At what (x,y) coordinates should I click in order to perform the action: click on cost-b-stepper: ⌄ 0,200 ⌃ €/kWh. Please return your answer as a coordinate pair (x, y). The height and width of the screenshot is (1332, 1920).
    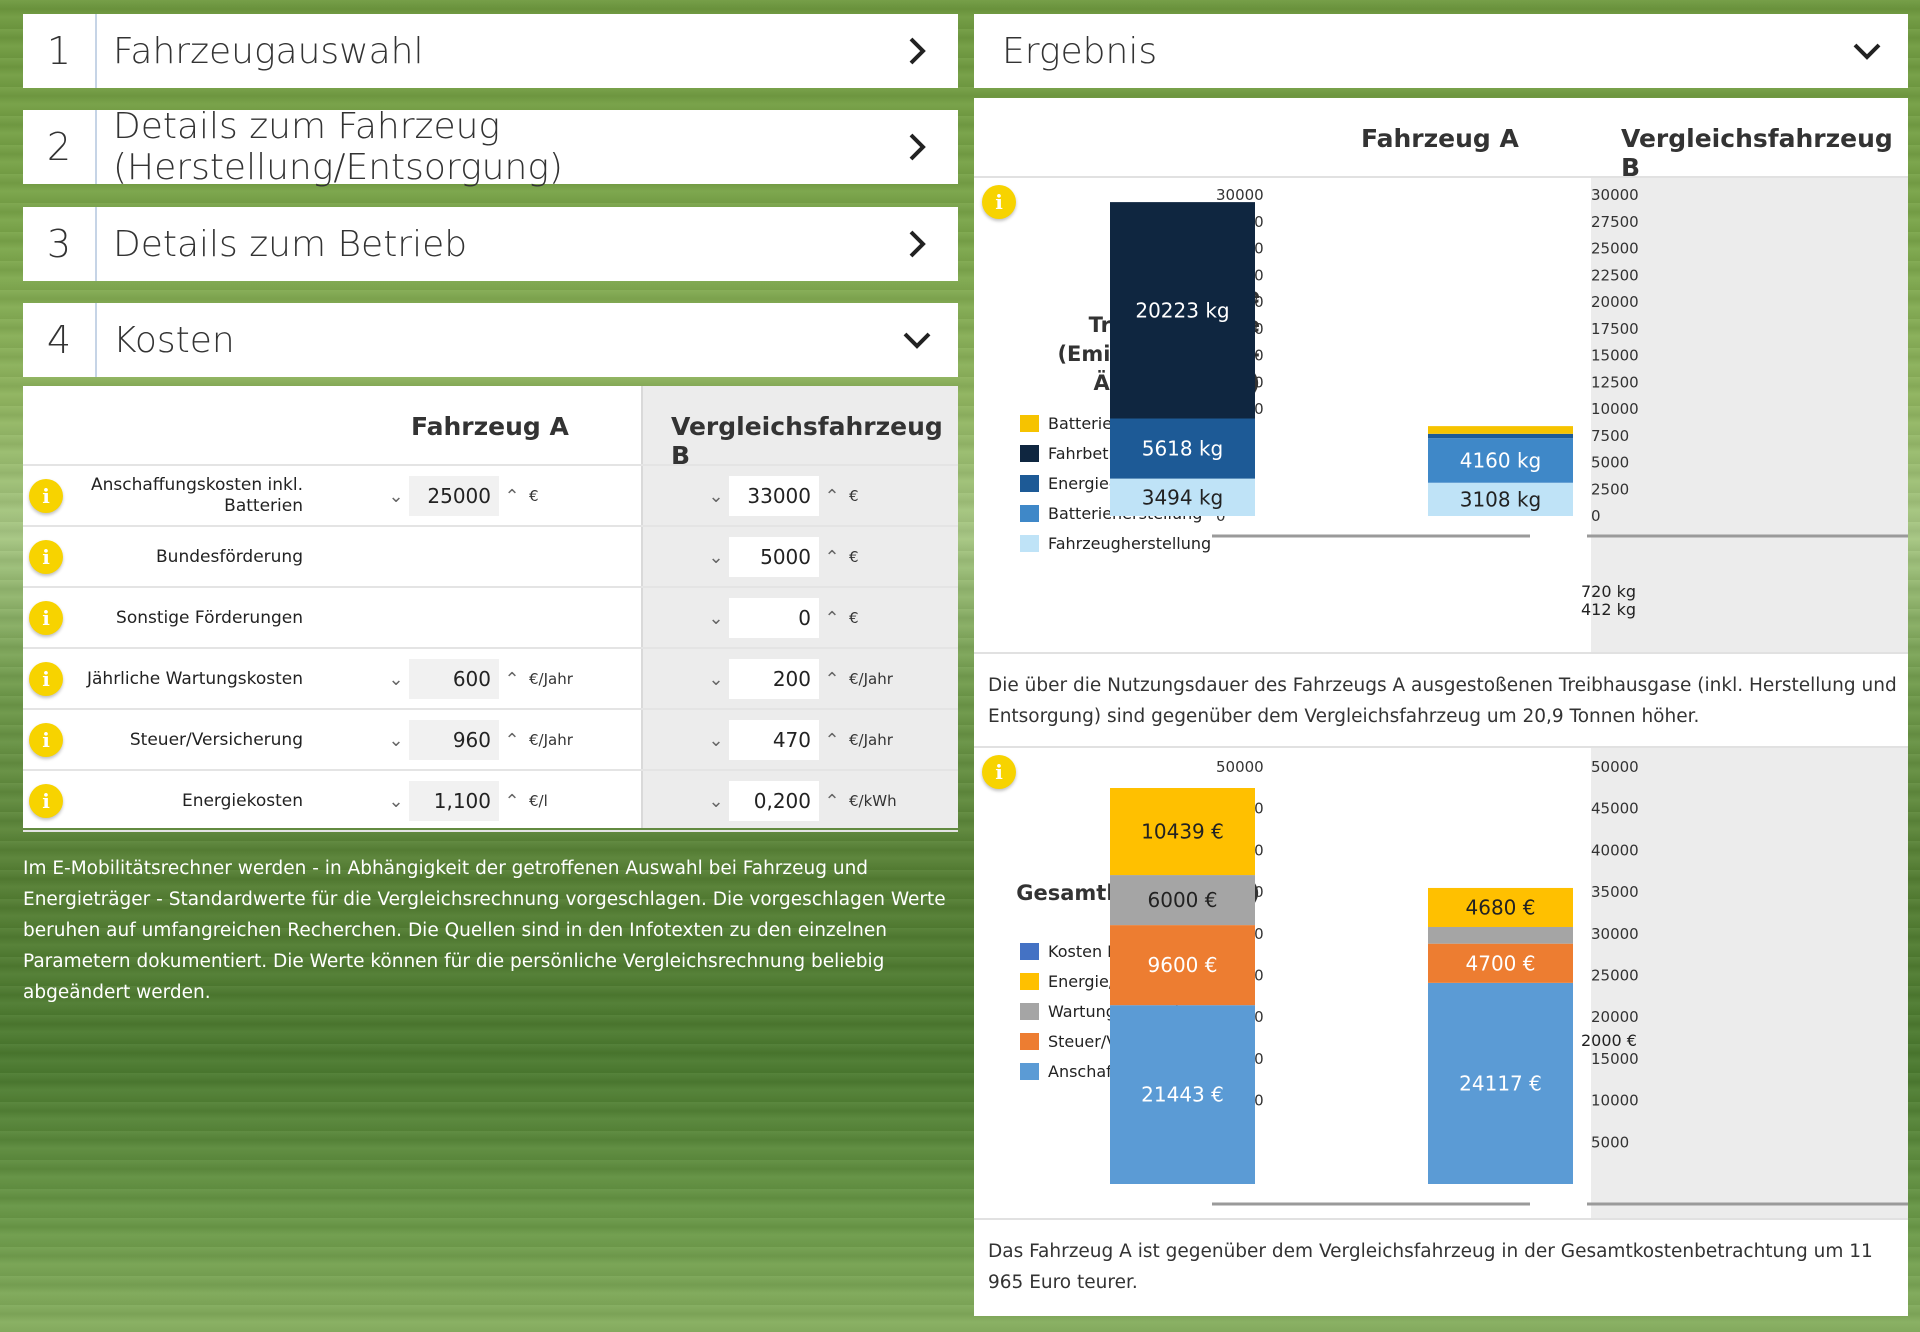
    Looking at the image, I should click on (800, 801).